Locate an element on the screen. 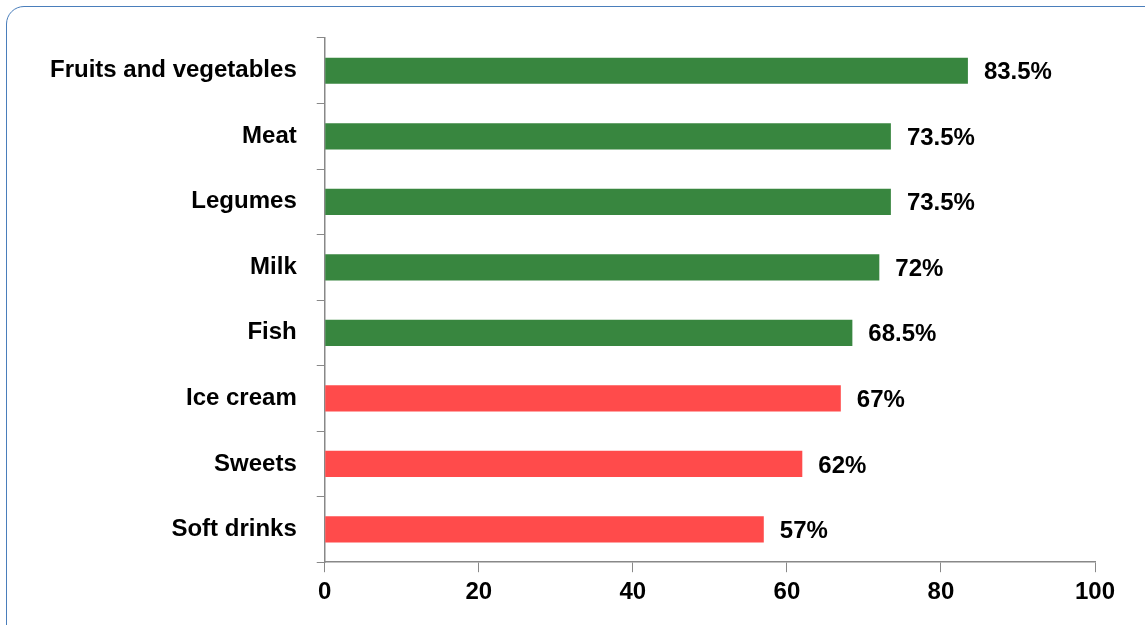  y-tick-label: Sweets is located at coordinates (255, 462).